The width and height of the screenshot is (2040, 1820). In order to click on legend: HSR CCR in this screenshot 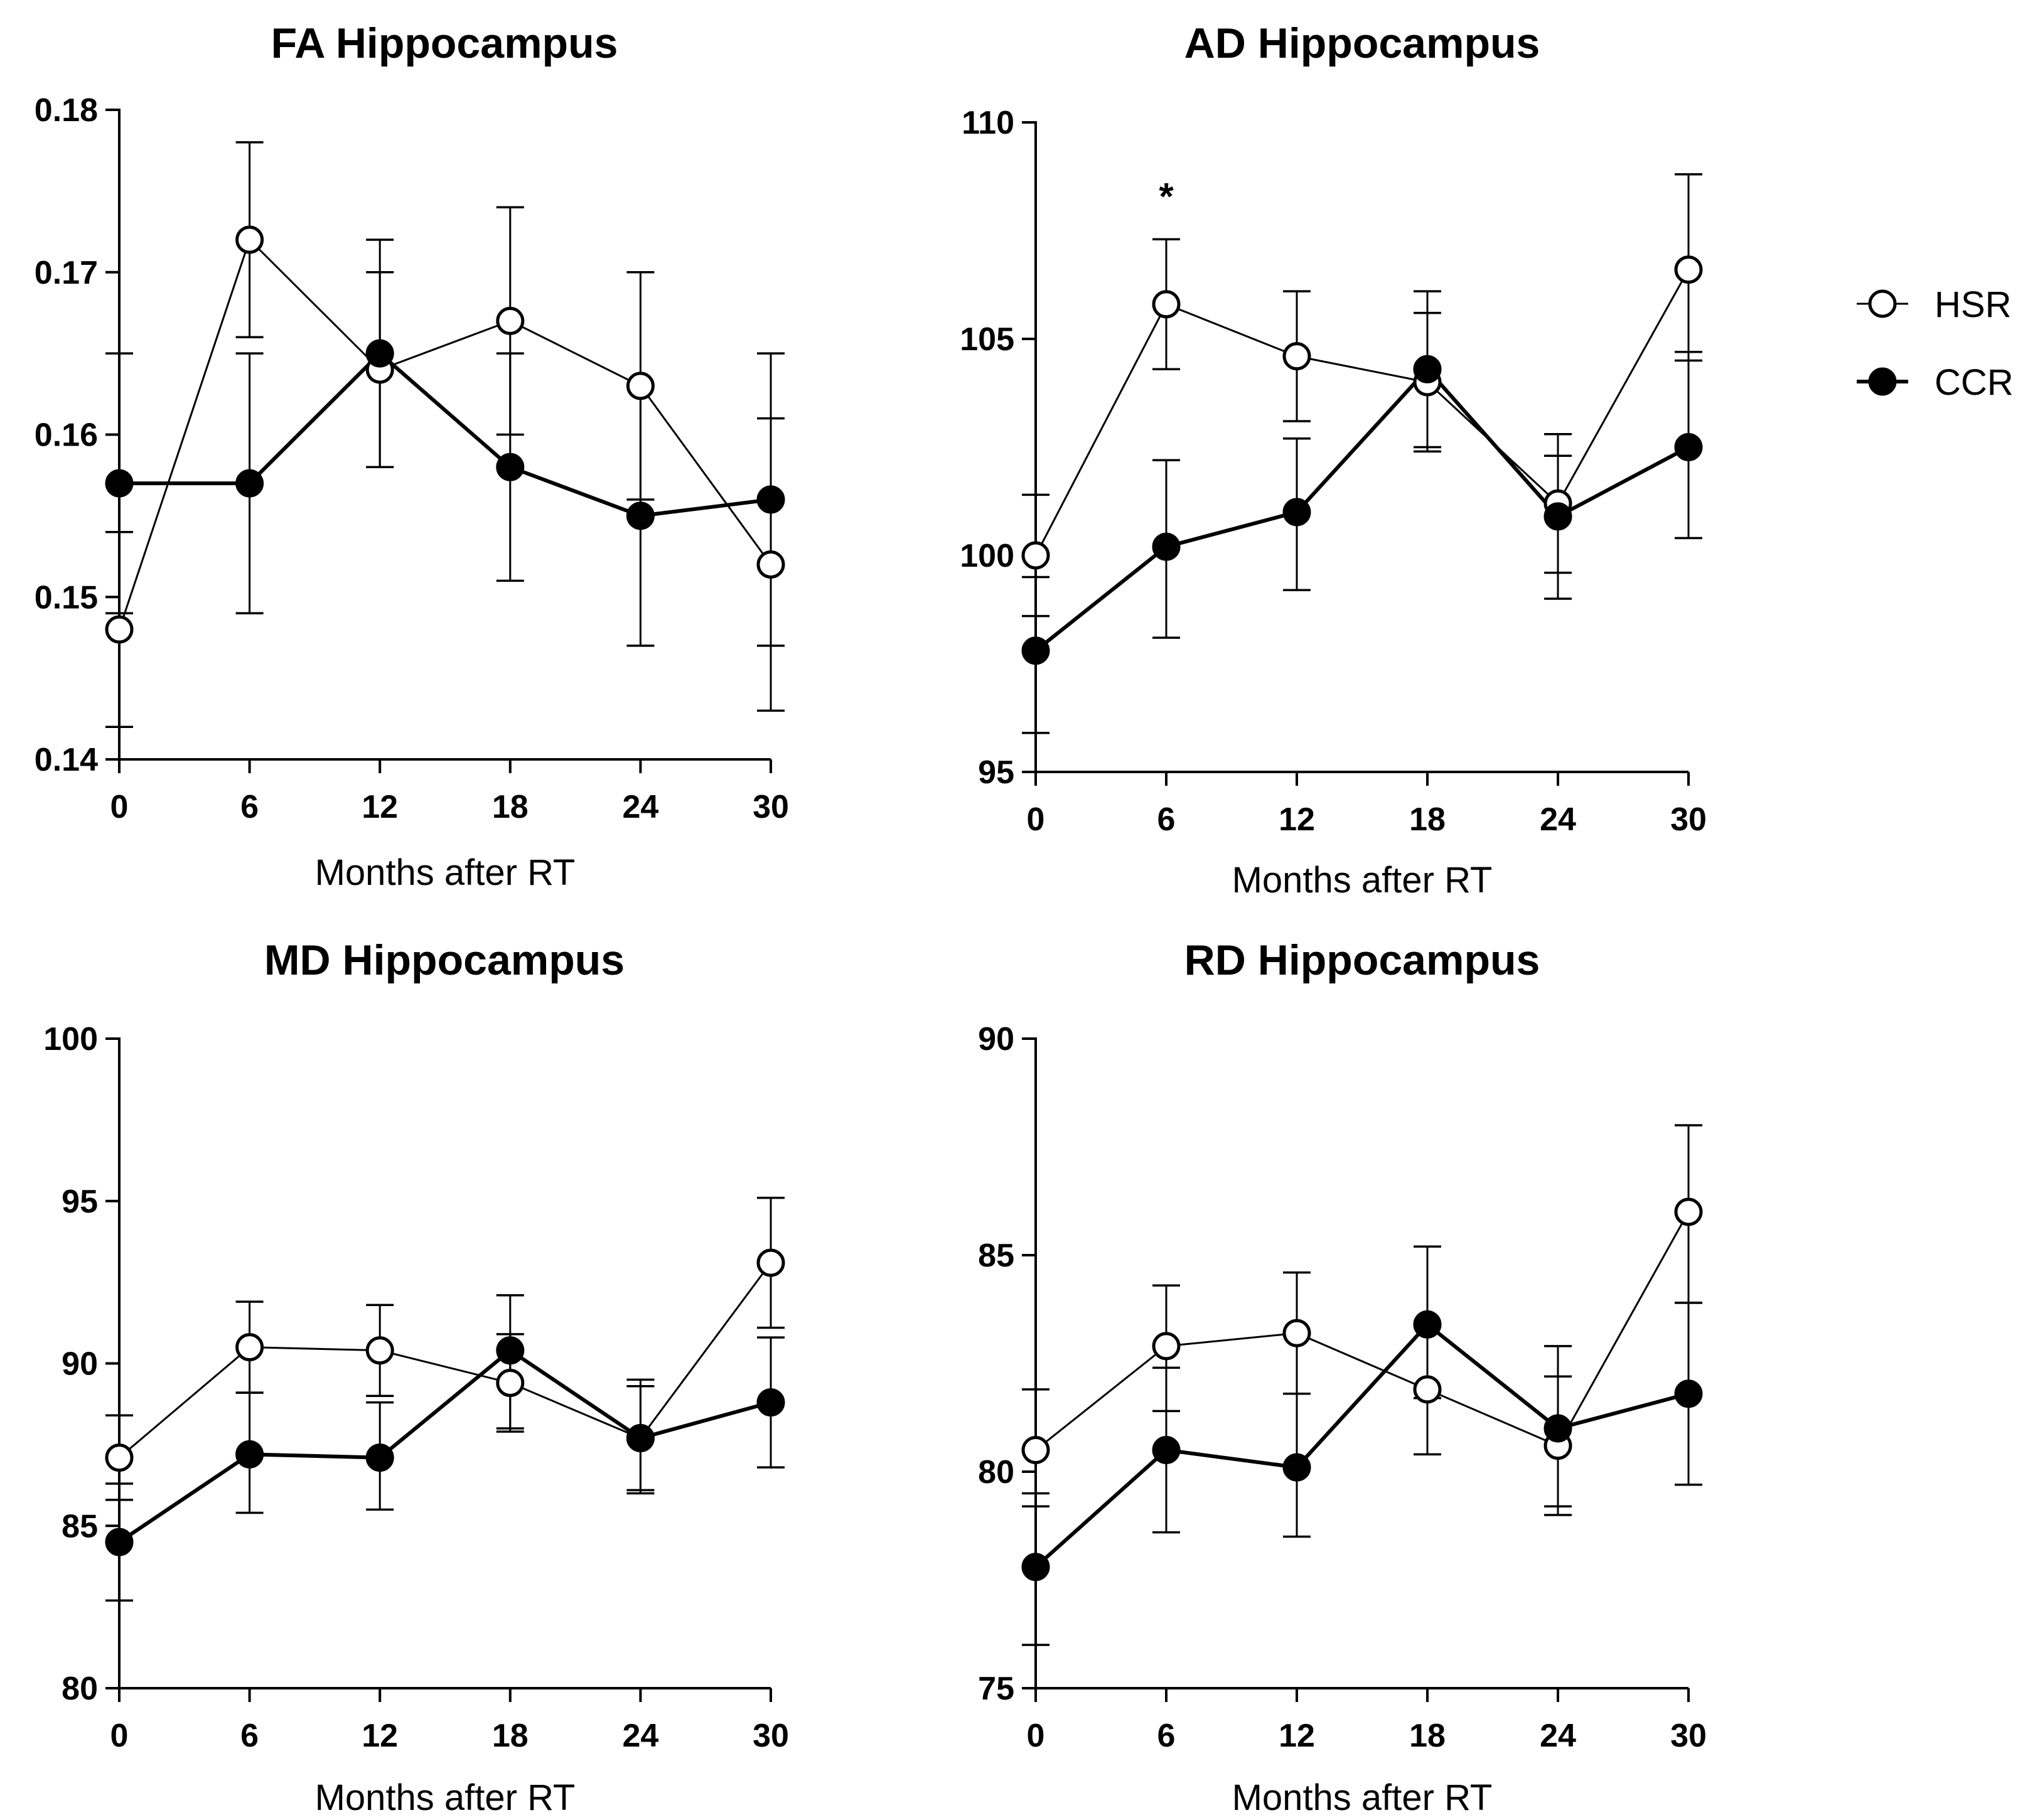, I will do `click(1935, 343)`.